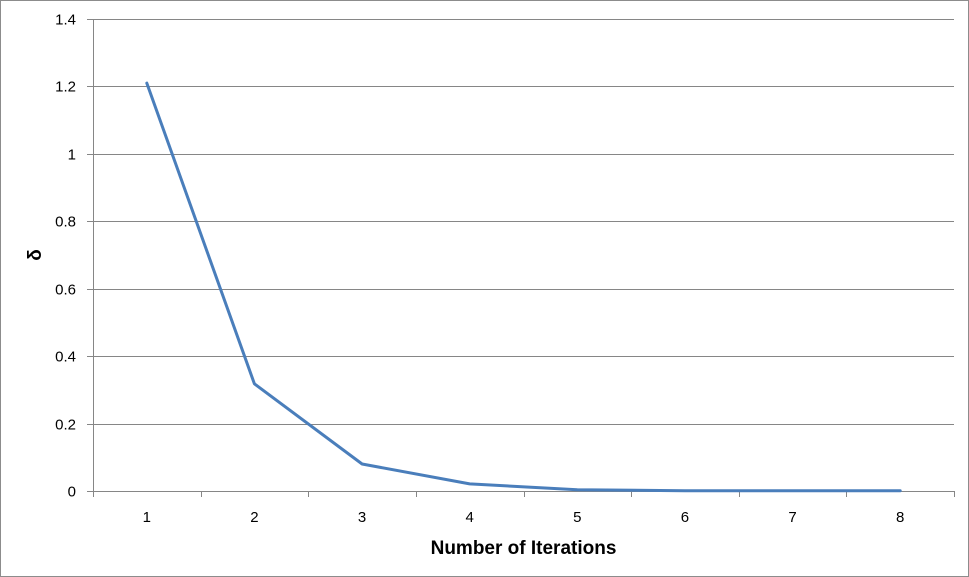  Describe the element at coordinates (685, 517) in the screenshot. I see `x-tick-label: 6` at that location.